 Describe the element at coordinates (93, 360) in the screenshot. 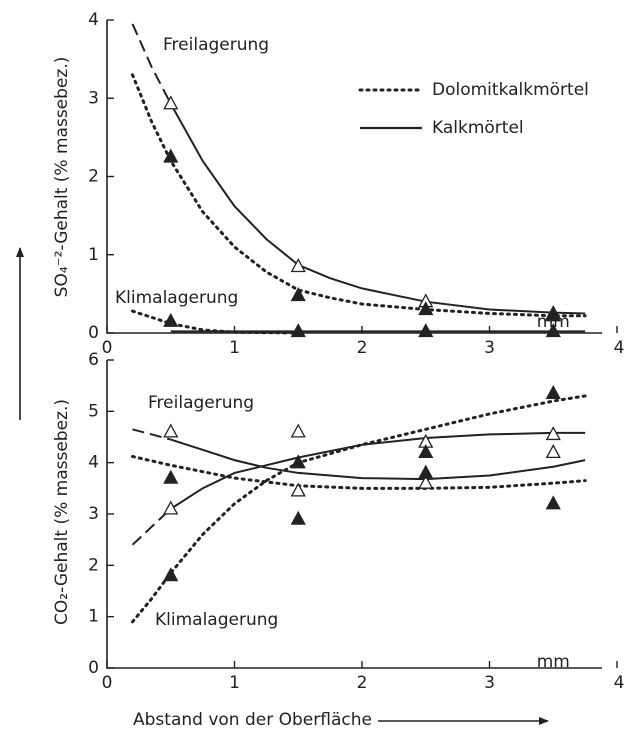

I see `y-tick-label: 6` at that location.